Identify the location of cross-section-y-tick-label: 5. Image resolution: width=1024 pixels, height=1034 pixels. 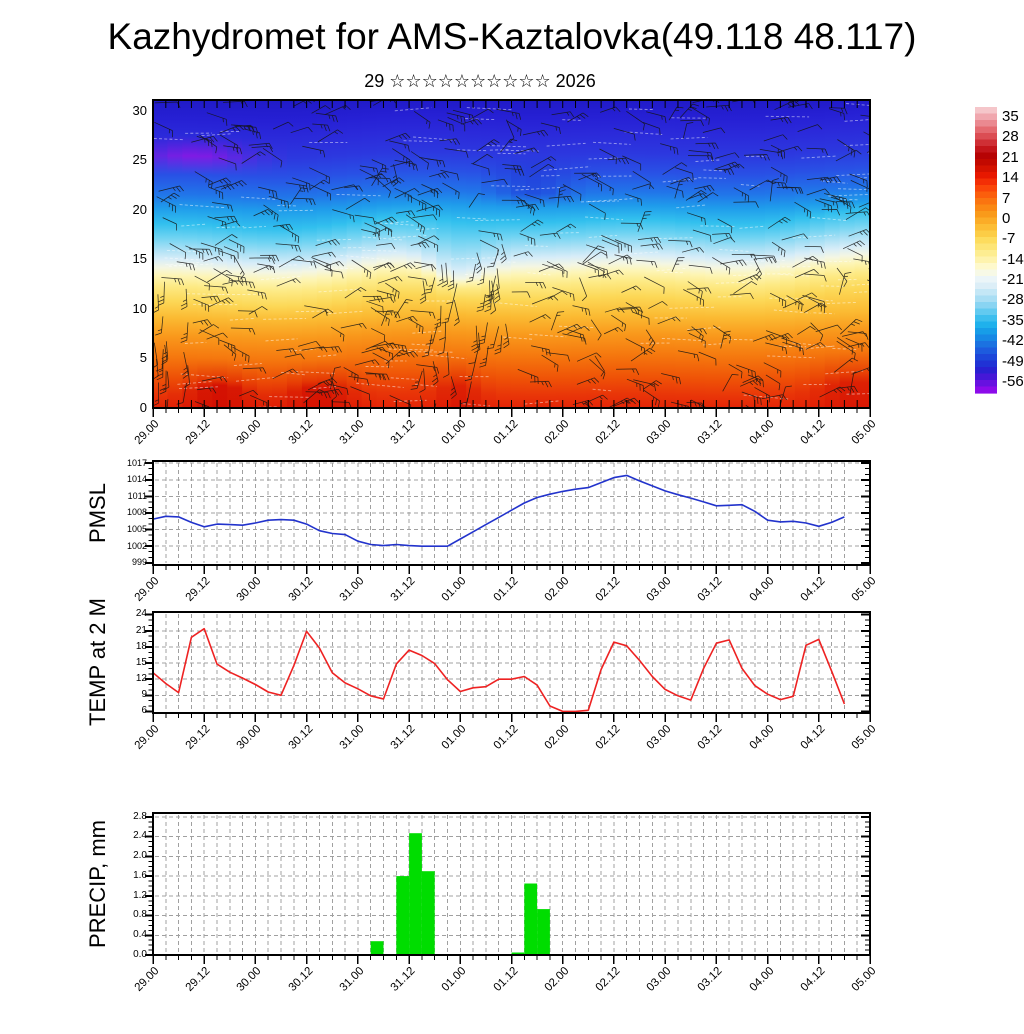
(143, 357).